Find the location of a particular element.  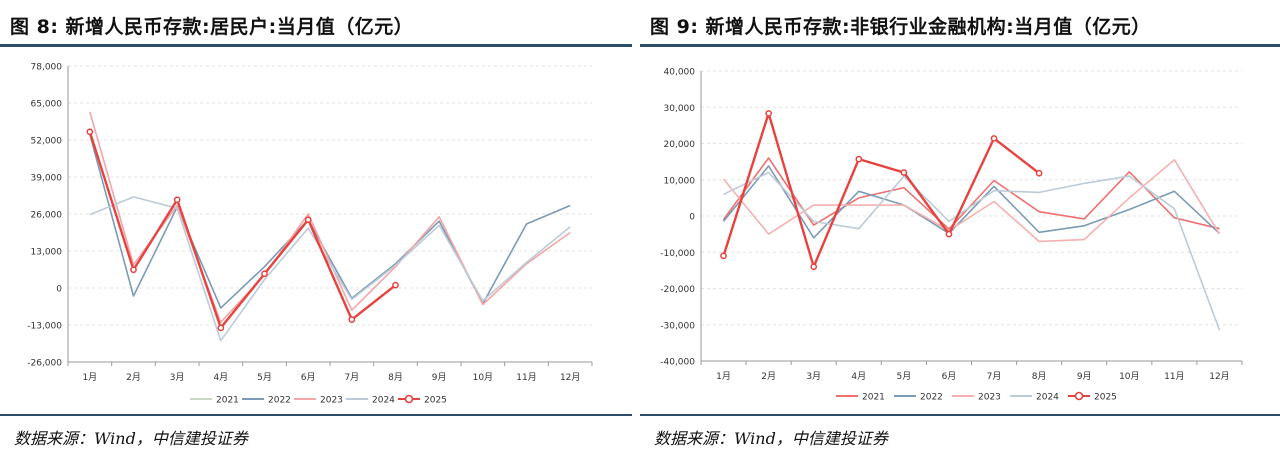

figure-8-title: 图 8: 新增人民币存款:居民户:当月值（亿元） is located at coordinates (212, 27).